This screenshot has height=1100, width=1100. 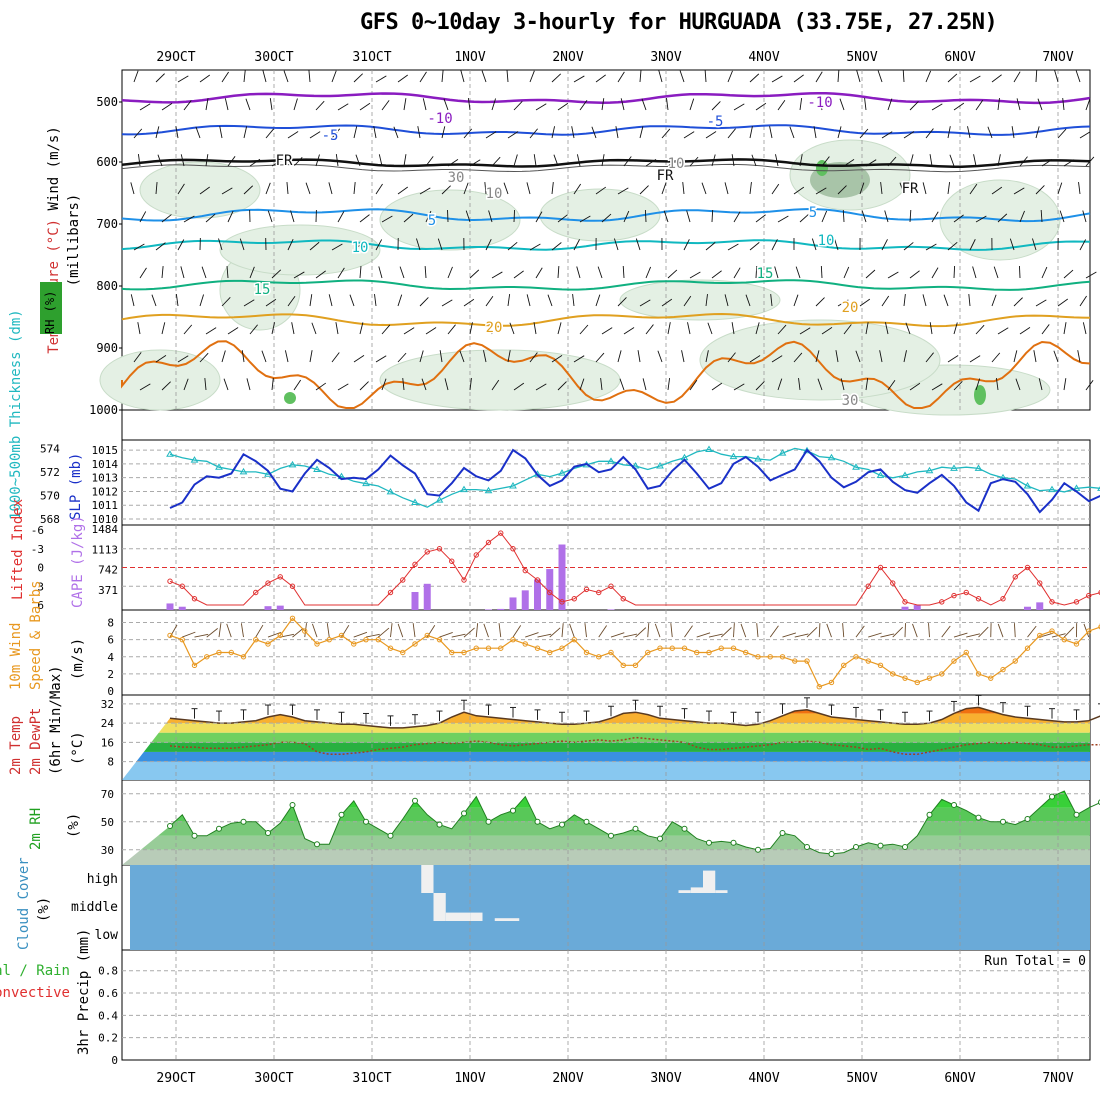 I want to click on contour-label-16: 10, so click(x=494, y=194).